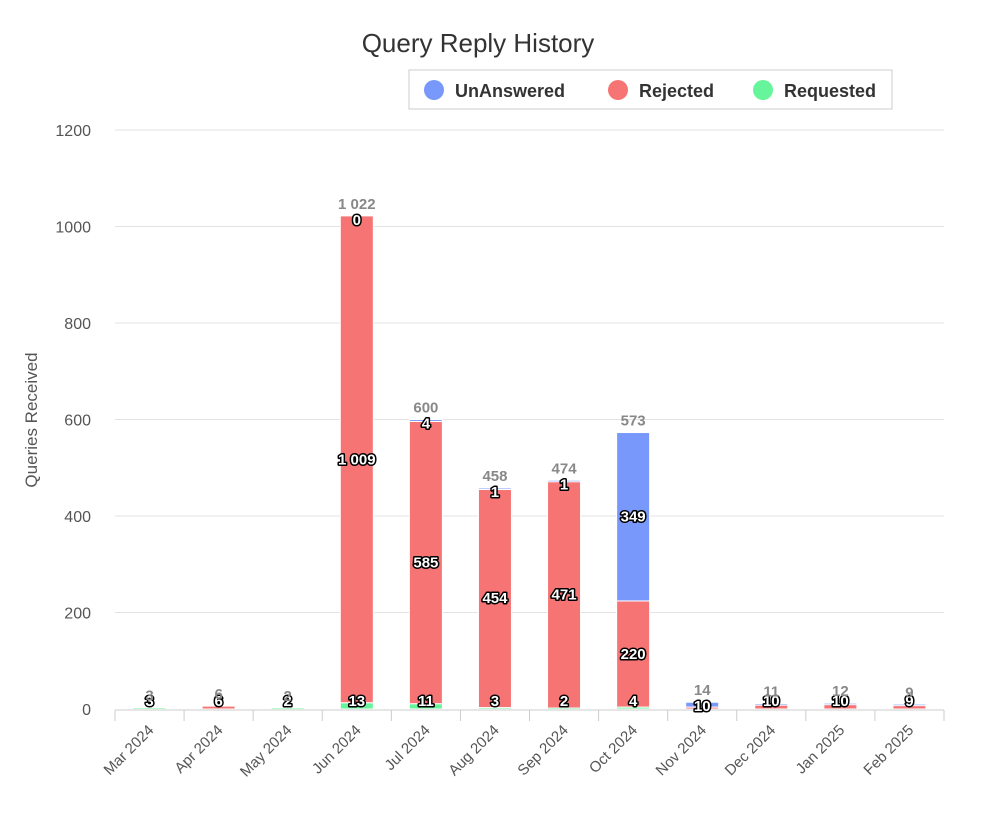 This screenshot has width=1000, height=817. Describe the element at coordinates (149, 708) in the screenshot. I see `bar-requested-mar-2024` at that location.